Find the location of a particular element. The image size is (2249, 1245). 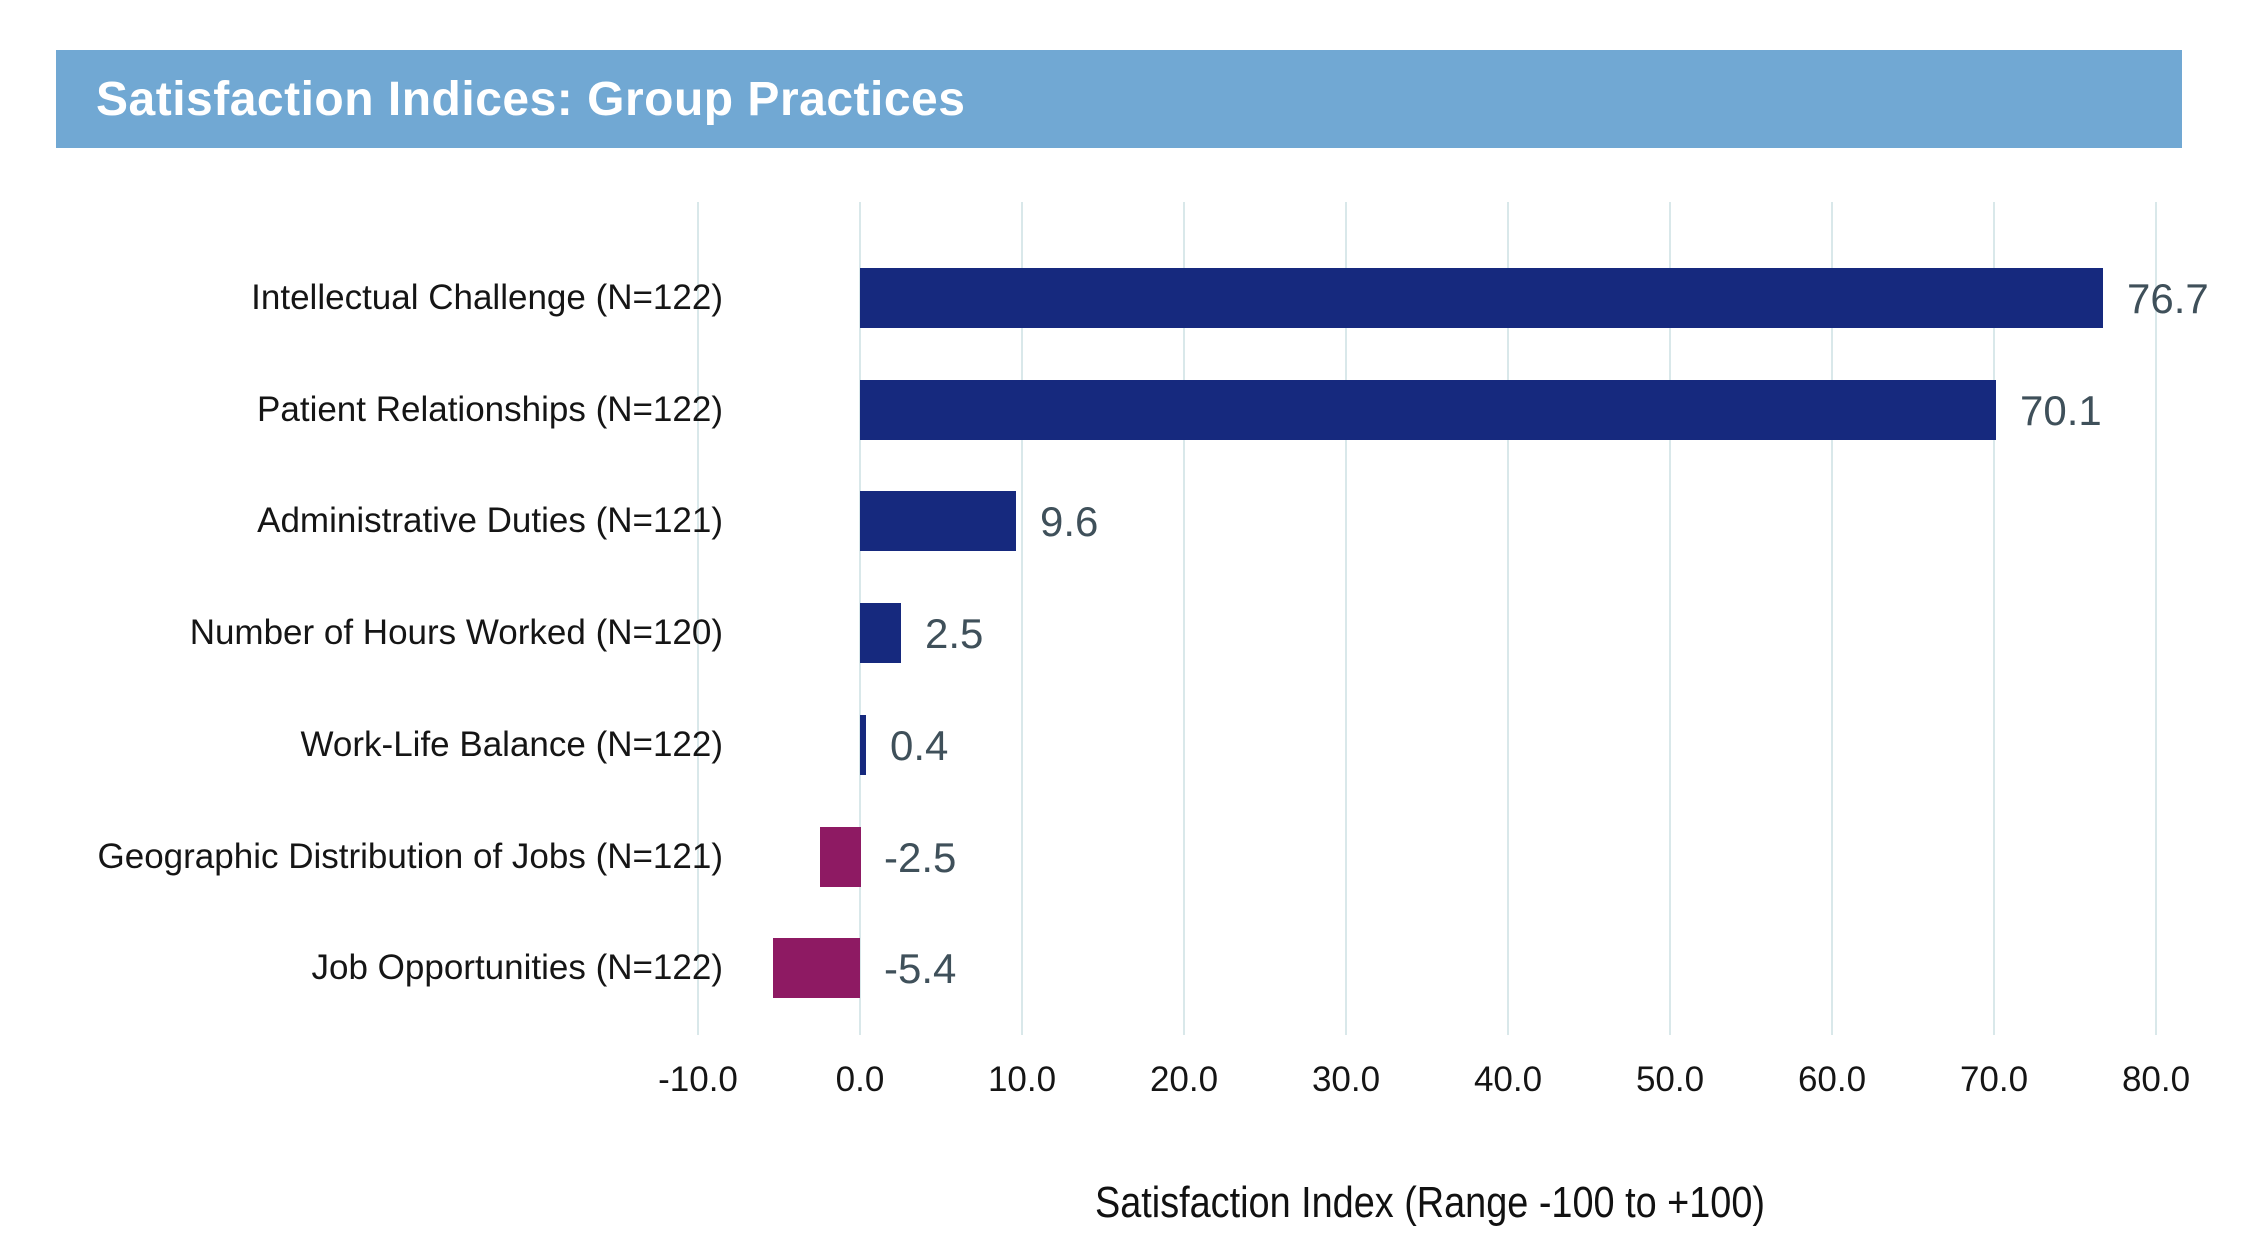

category-label: Intellectual Challenge (N=122) is located at coordinates (487, 297).